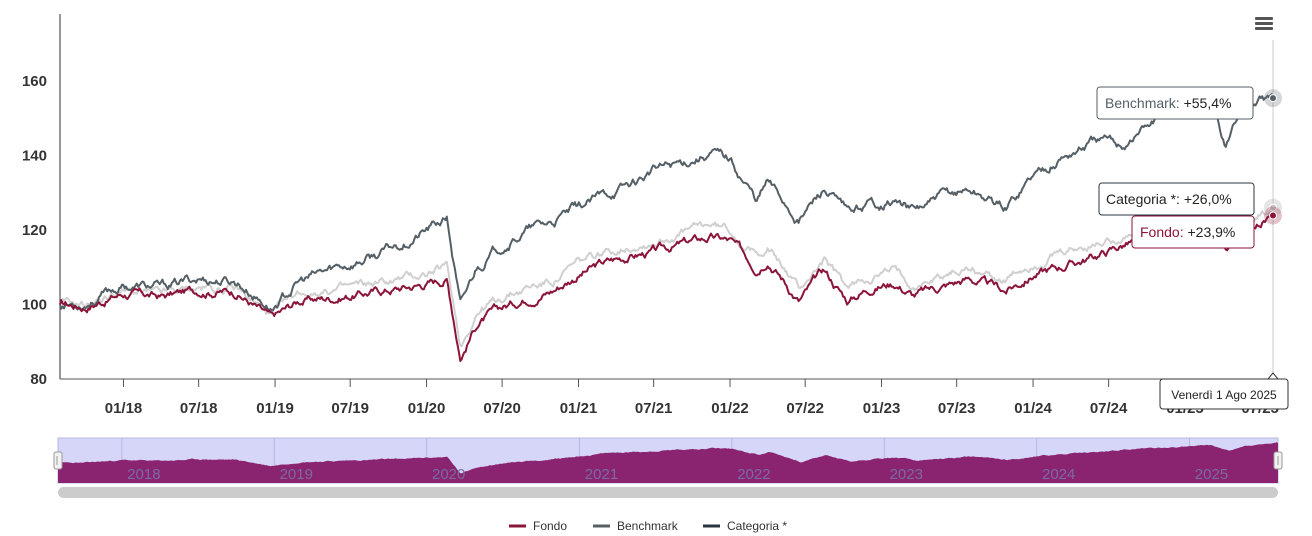  Describe the element at coordinates (906, 474) in the screenshot. I see `navigator-year-label: 2023` at that location.